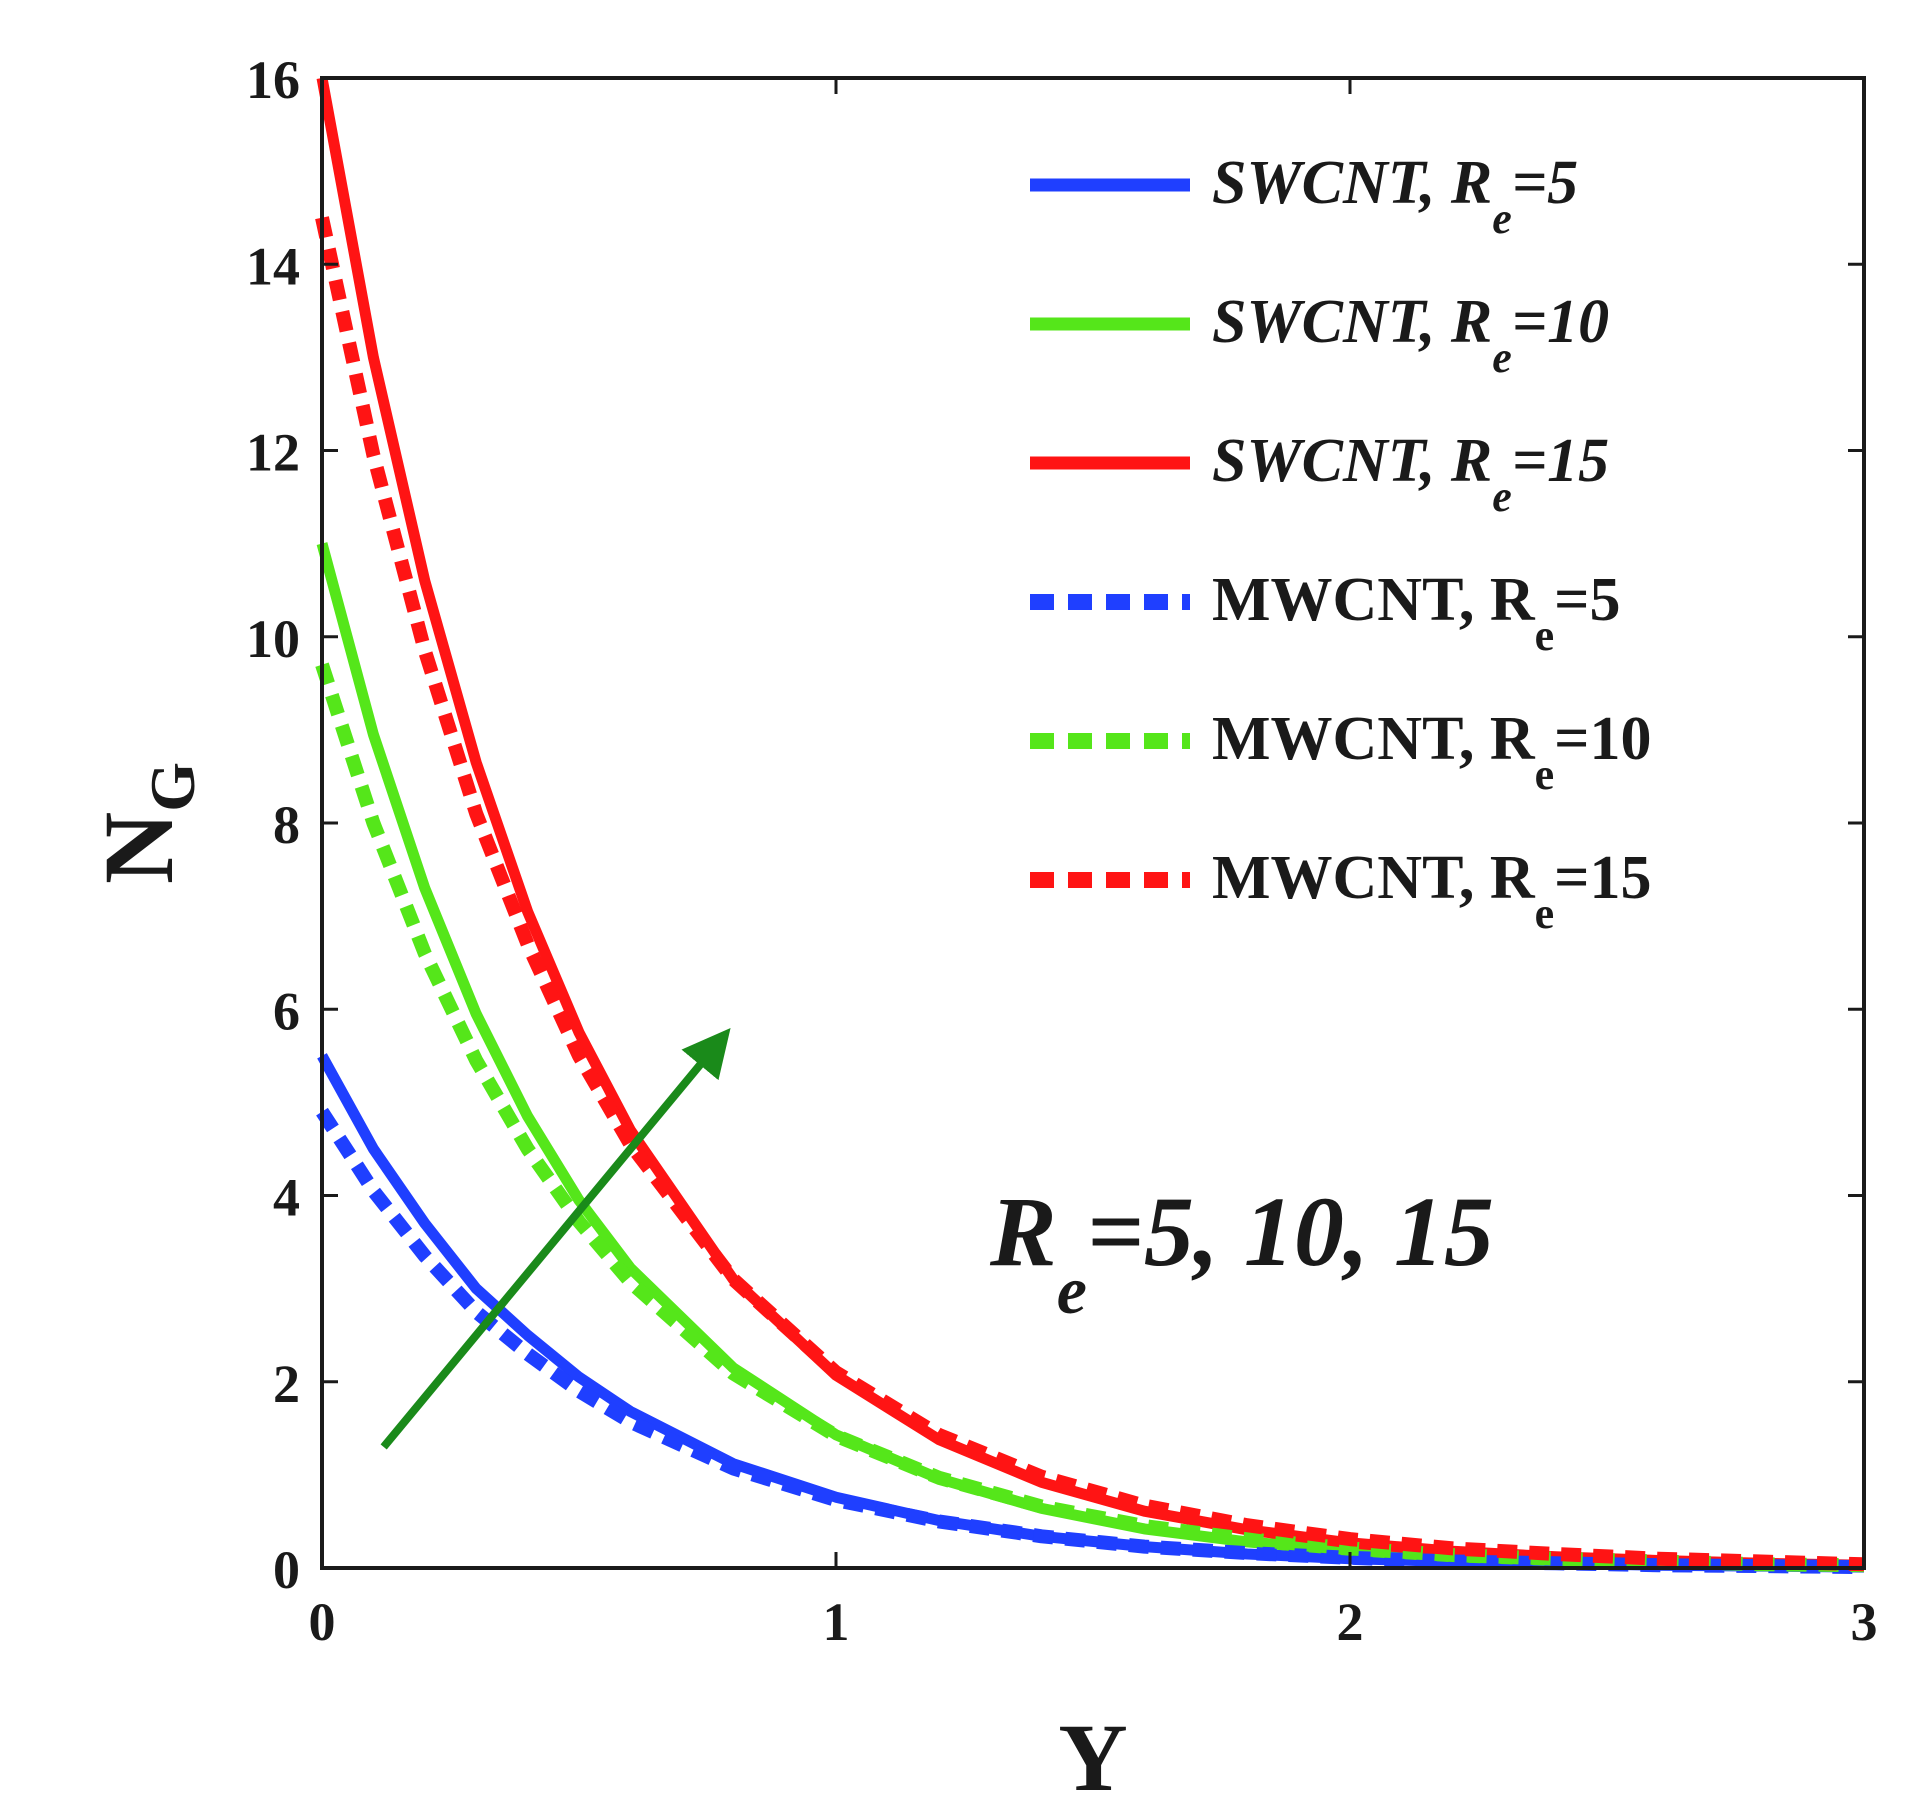  What do you see at coordinates (1431, 752) in the screenshot?
I see `legend-label-5: MWCNT, Re=10` at bounding box center [1431, 752].